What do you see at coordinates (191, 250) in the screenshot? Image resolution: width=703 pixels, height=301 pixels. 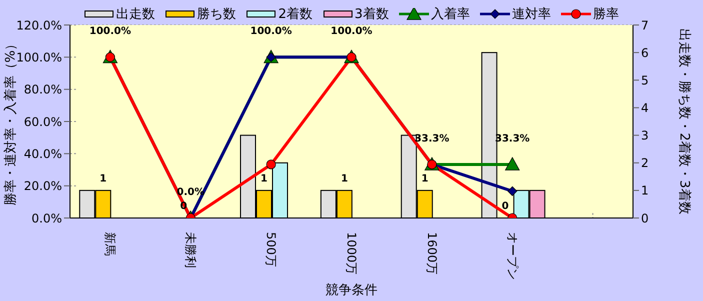 I see `x-tick-label: 未勝利` at bounding box center [191, 250].